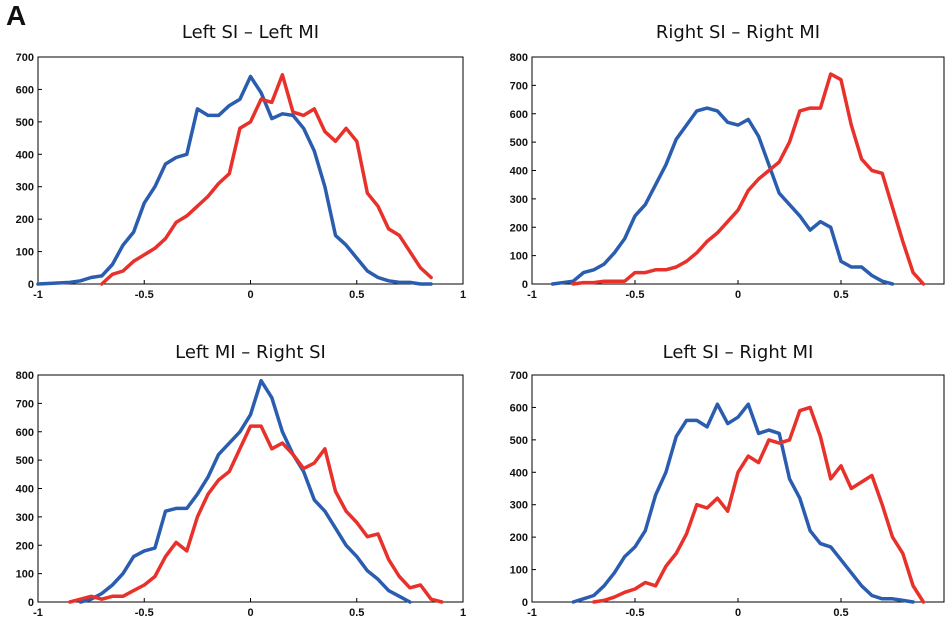 The width and height of the screenshot is (952, 626). Describe the element at coordinates (738, 32) in the screenshot. I see `chart-title: Right SI – Right MI` at that location.